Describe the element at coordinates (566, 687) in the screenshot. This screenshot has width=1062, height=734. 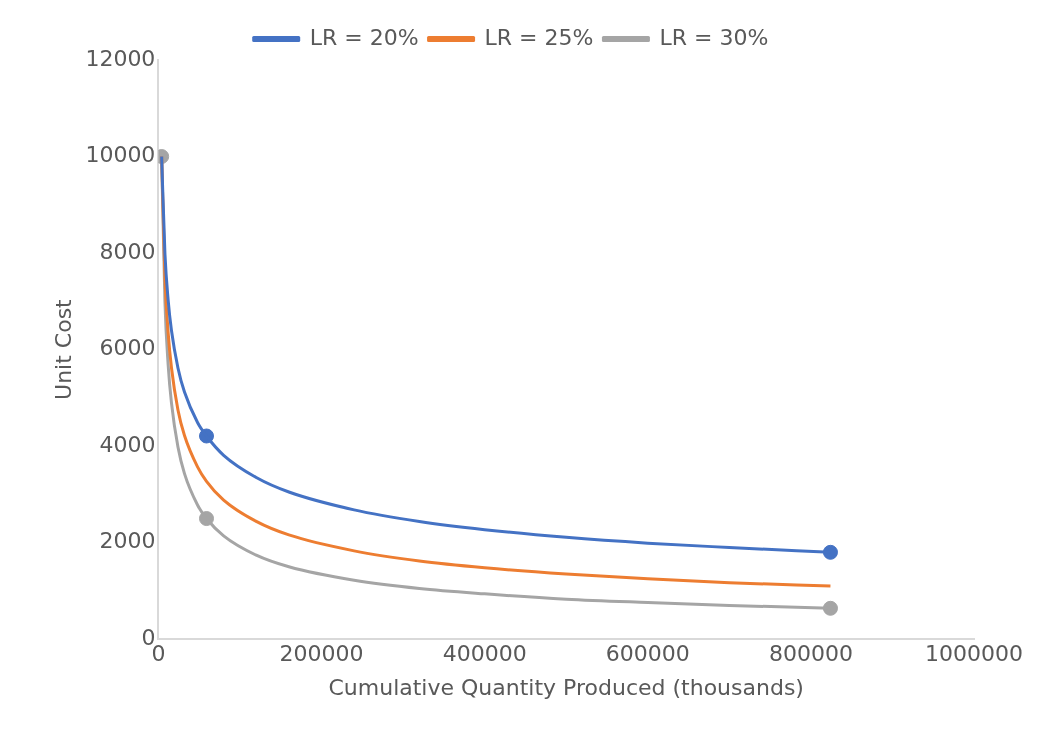
I see `x-axis-title: Cumulative Quantity Produced (thousands)` at that location.